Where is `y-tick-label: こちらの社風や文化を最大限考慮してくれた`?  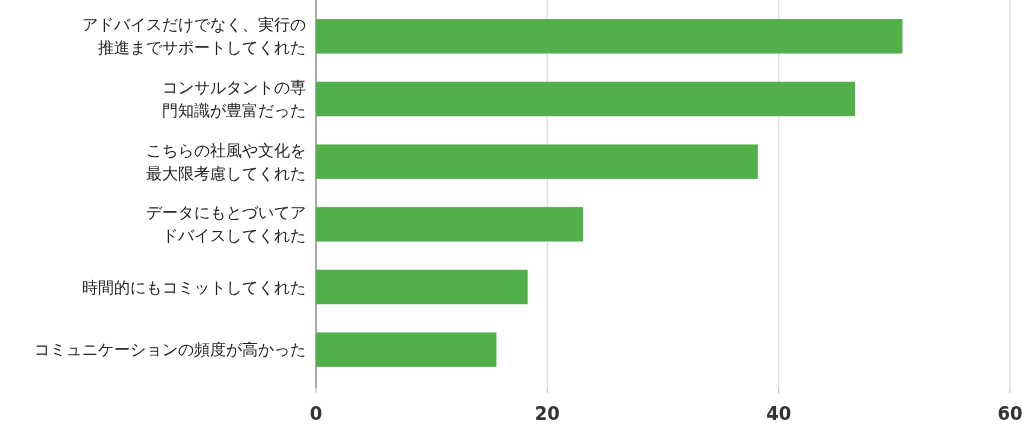
y-tick-label: こちらの社風や文化を最大限考慮してくれた is located at coordinates (225, 162).